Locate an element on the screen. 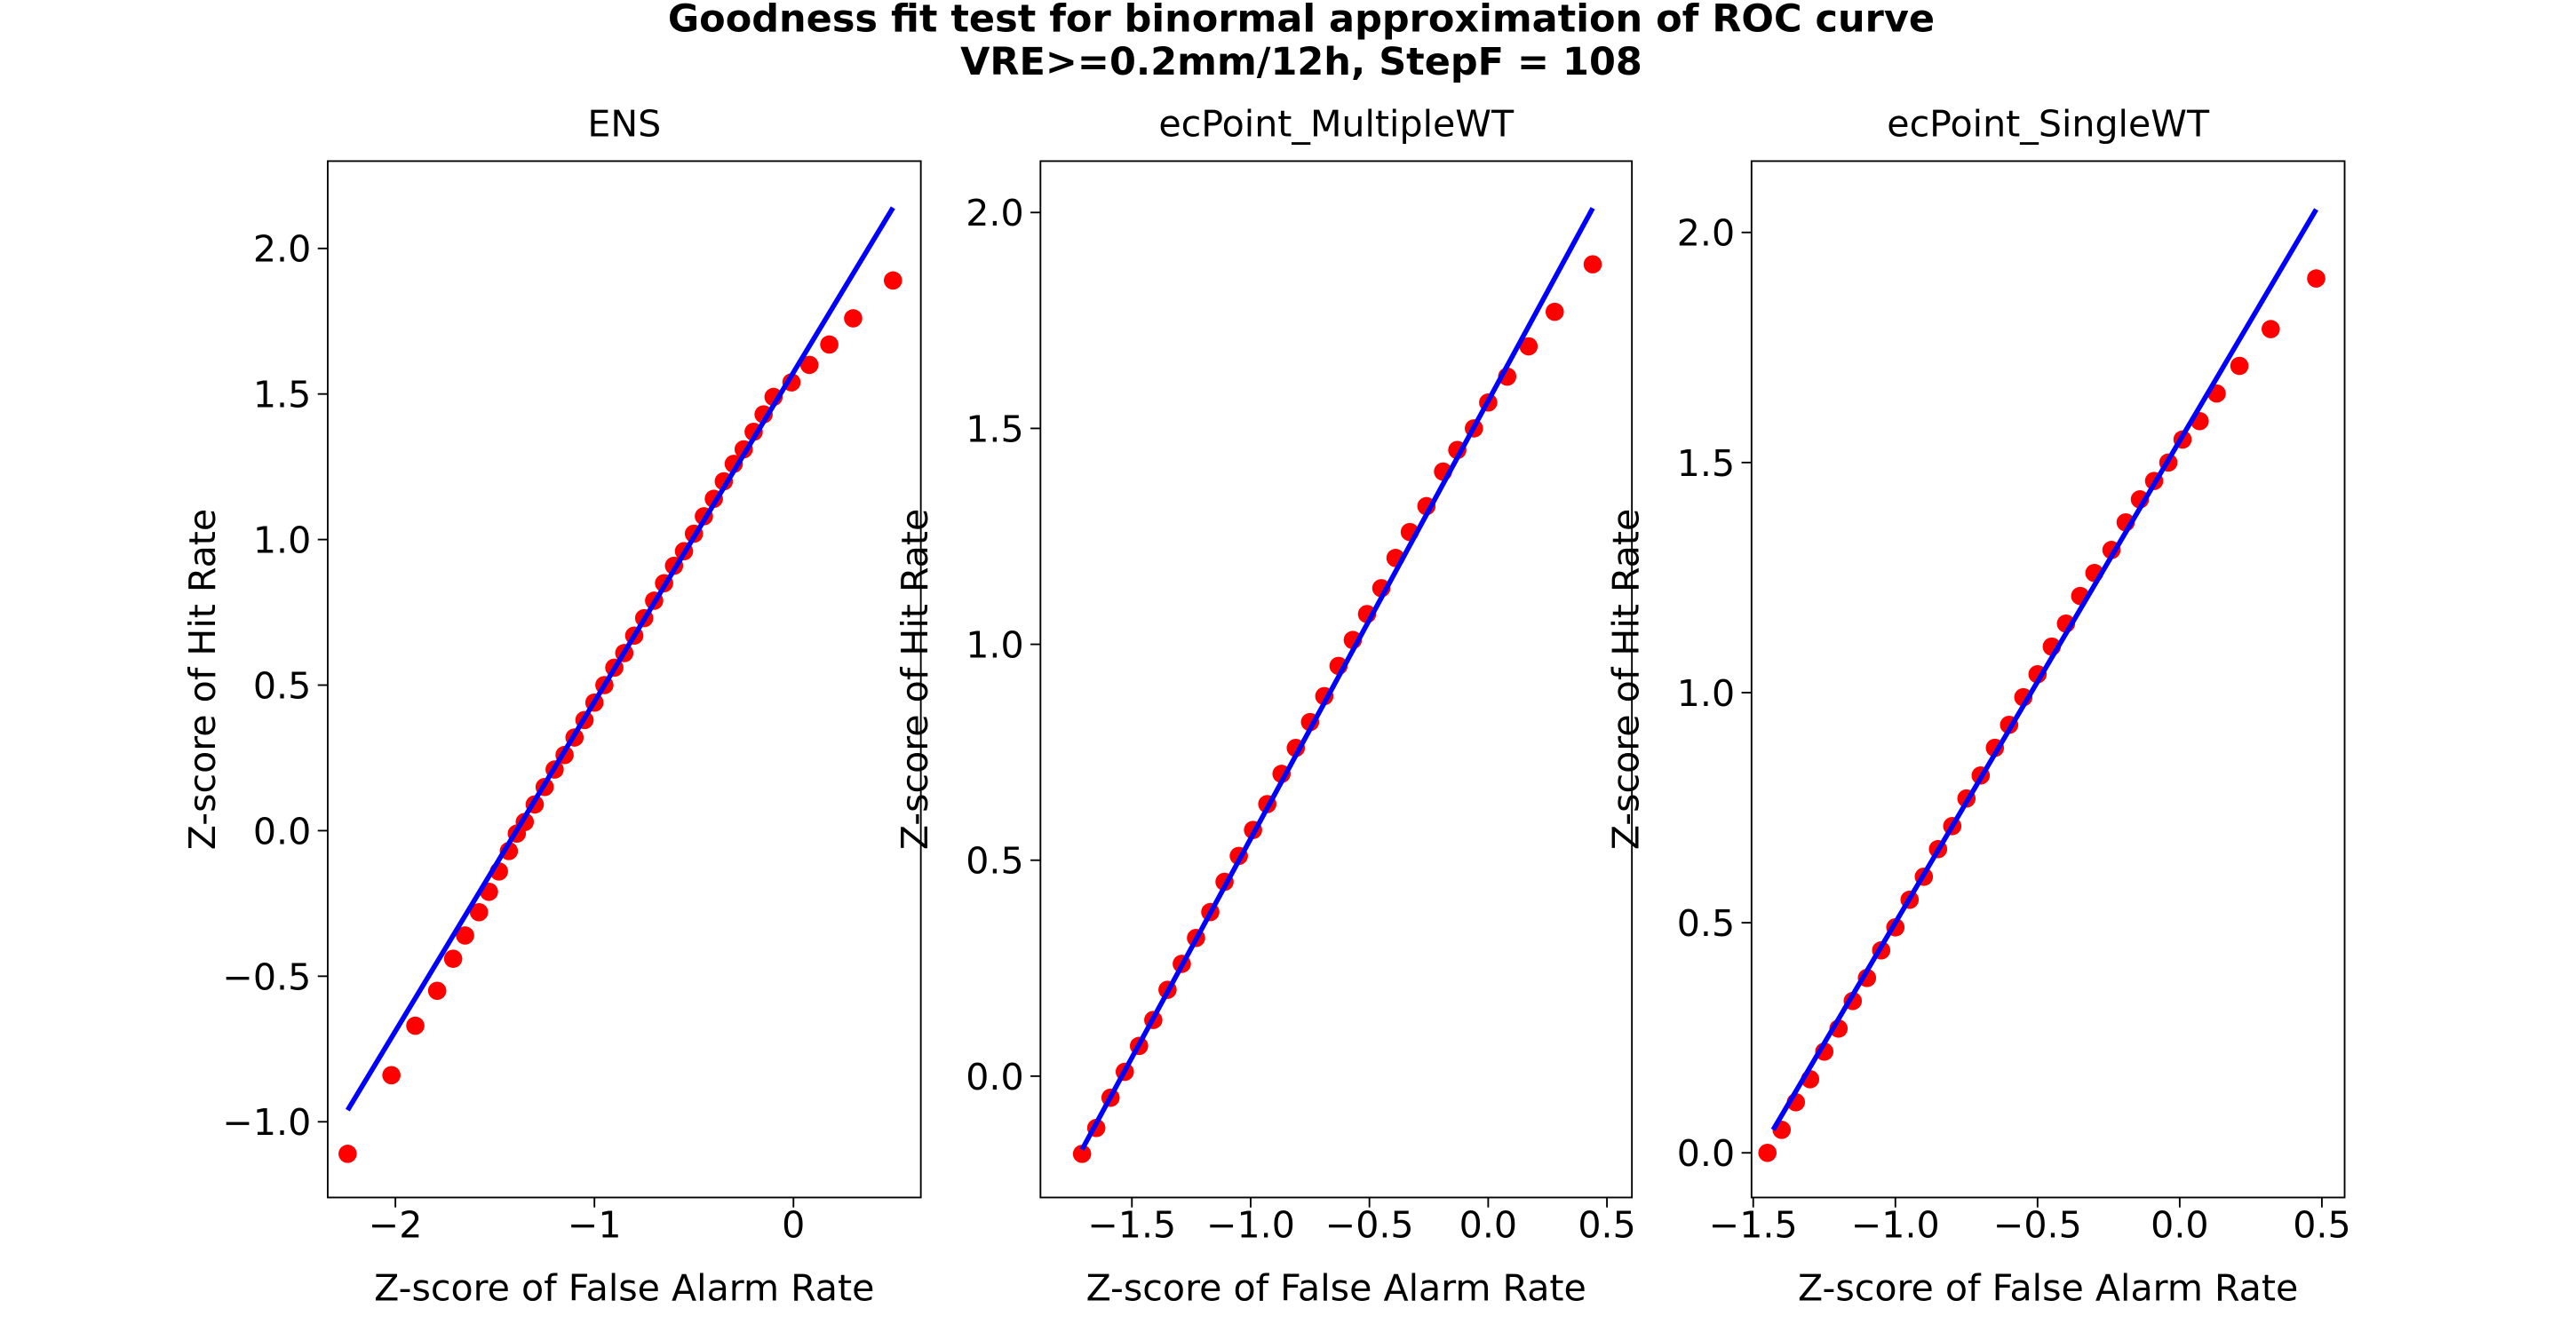  x-tick-label: −2 is located at coordinates (396, 1224).